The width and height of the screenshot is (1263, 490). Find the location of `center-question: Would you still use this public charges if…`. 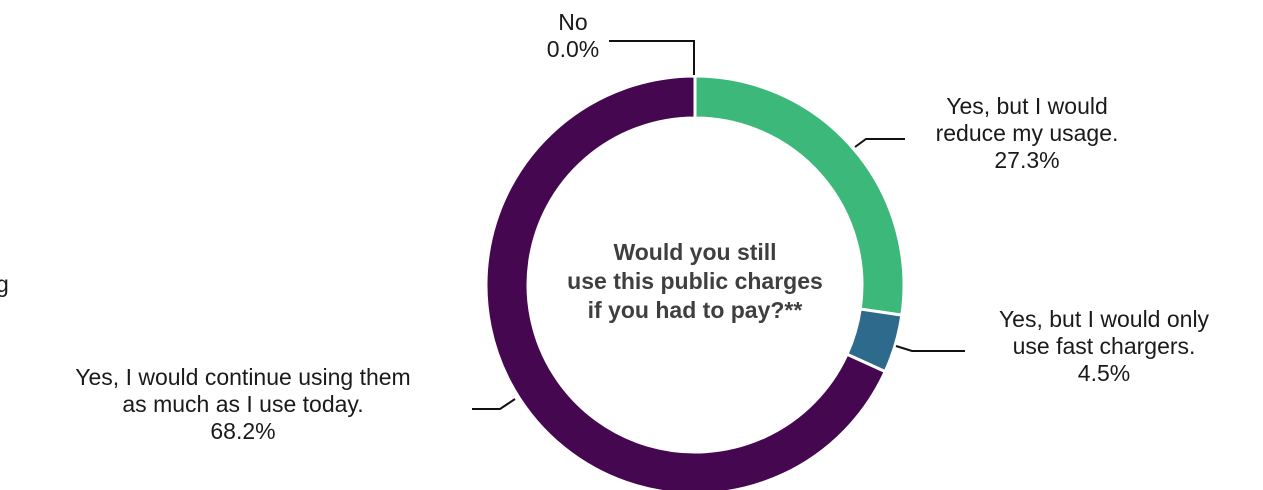

center-question: Would you still use this public charges if… is located at coordinates (695, 281).